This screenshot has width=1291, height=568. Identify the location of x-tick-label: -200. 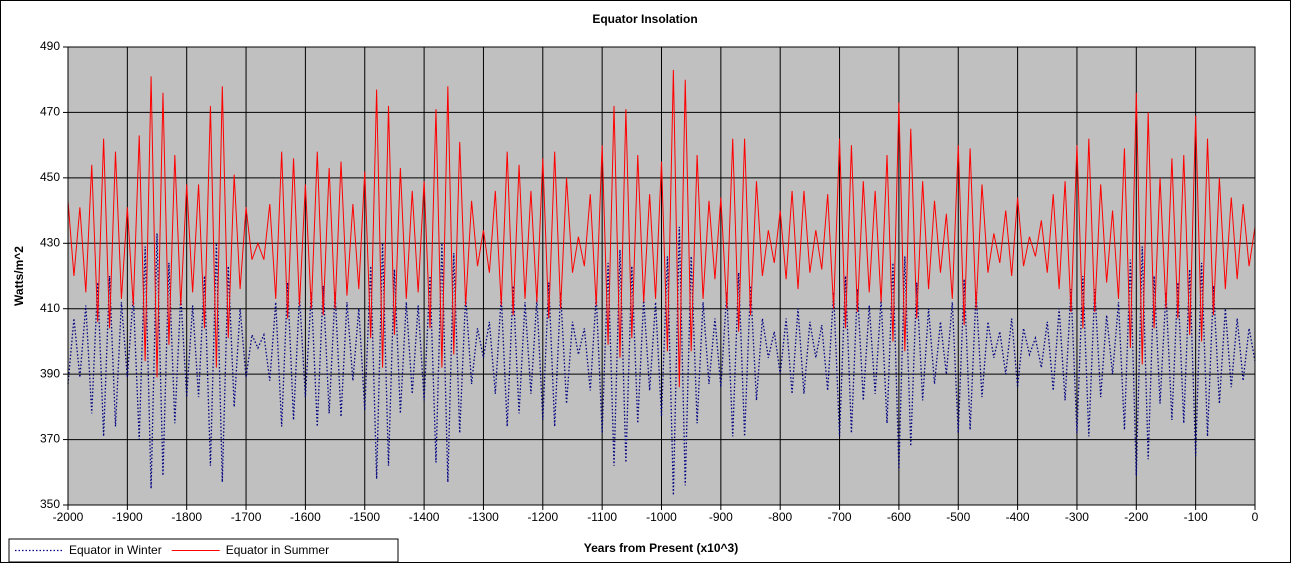
(1136, 517).